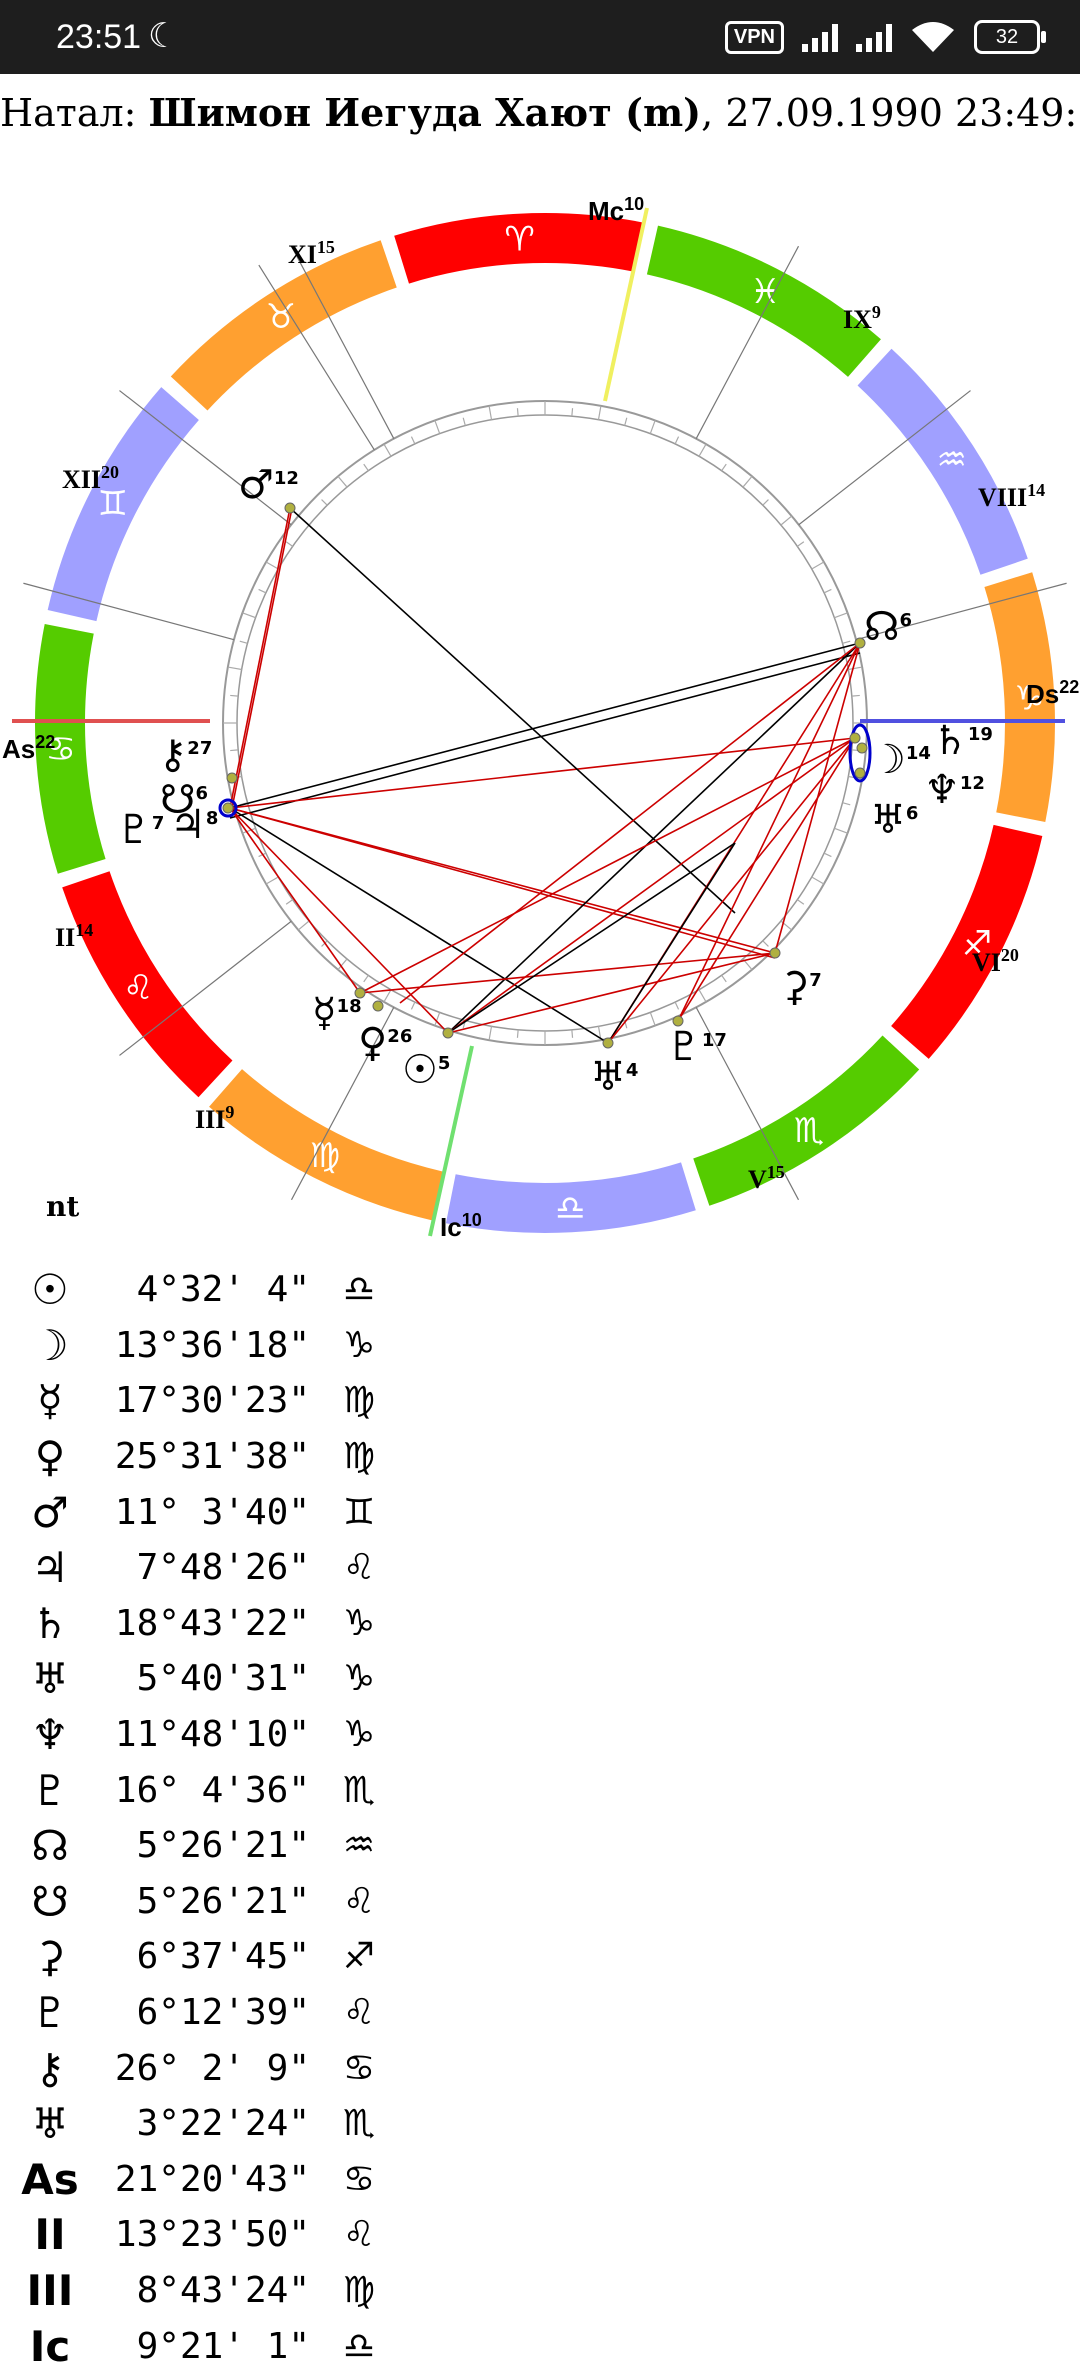 This screenshot has width=1080, height=2374. Describe the element at coordinates (207, 1512) in the screenshot. I see `position-row: ♂ 11° 3'40" ♊` at that location.